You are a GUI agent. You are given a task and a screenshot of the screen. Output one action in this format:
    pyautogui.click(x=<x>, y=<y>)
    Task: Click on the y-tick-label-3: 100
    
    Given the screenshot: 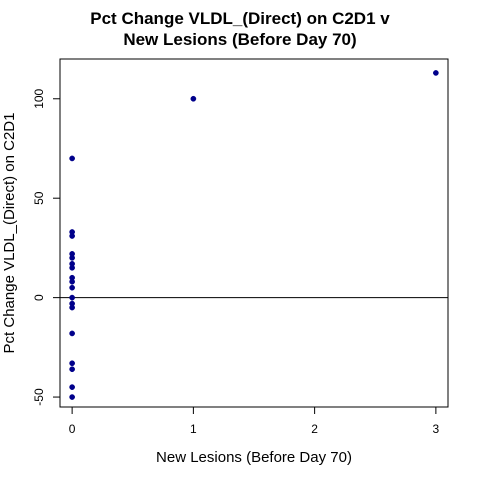 What is the action you would take?
    pyautogui.click(x=39, y=98)
    